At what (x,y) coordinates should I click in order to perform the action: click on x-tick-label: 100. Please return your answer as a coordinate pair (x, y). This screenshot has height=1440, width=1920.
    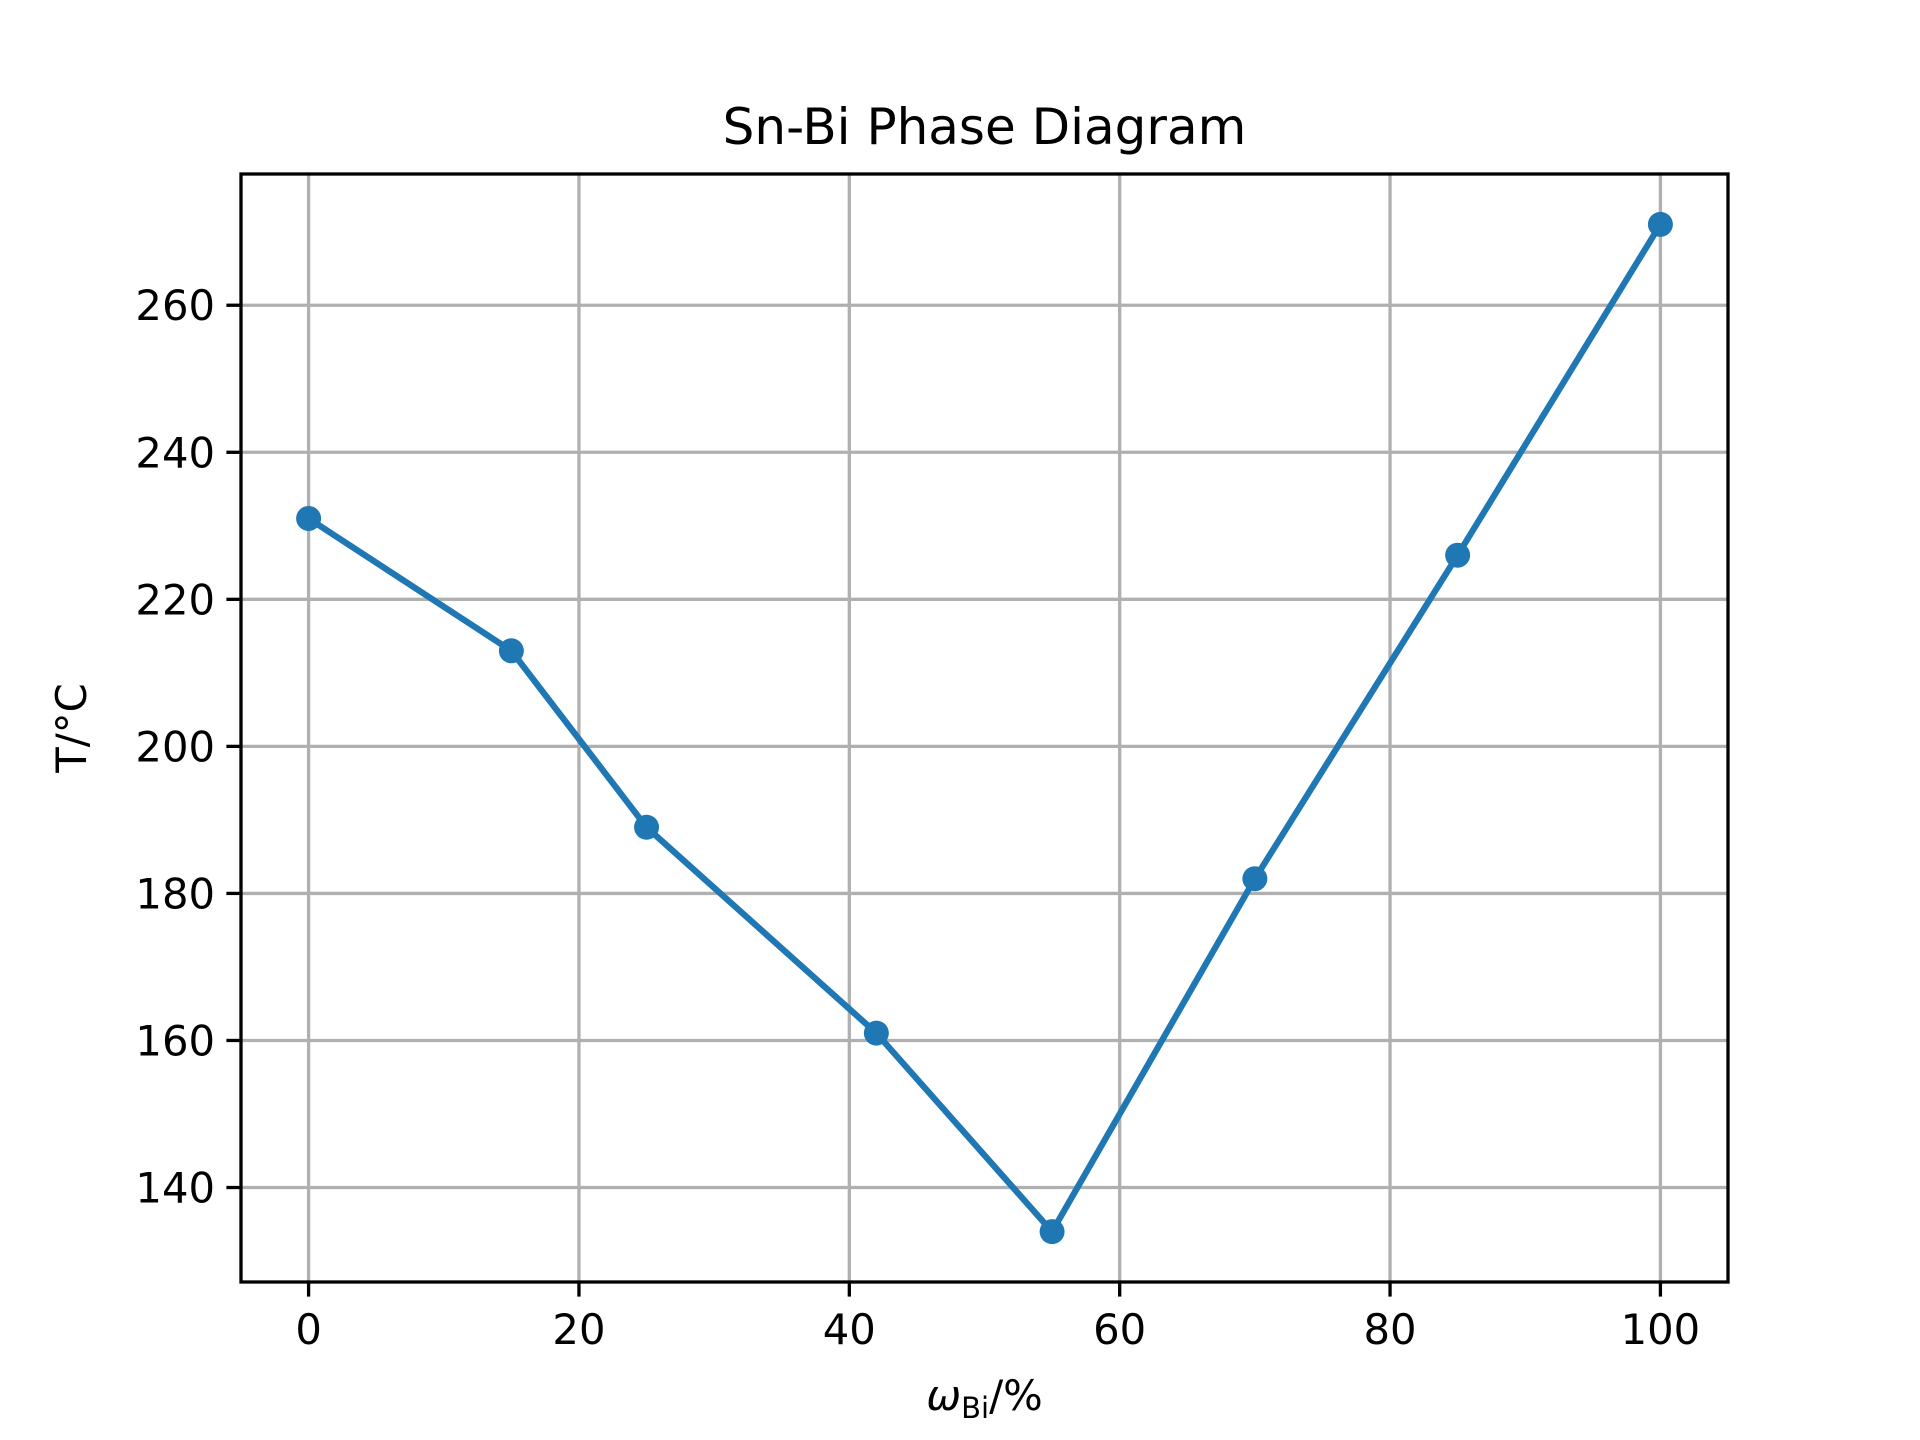
    Looking at the image, I should click on (1661, 1329).